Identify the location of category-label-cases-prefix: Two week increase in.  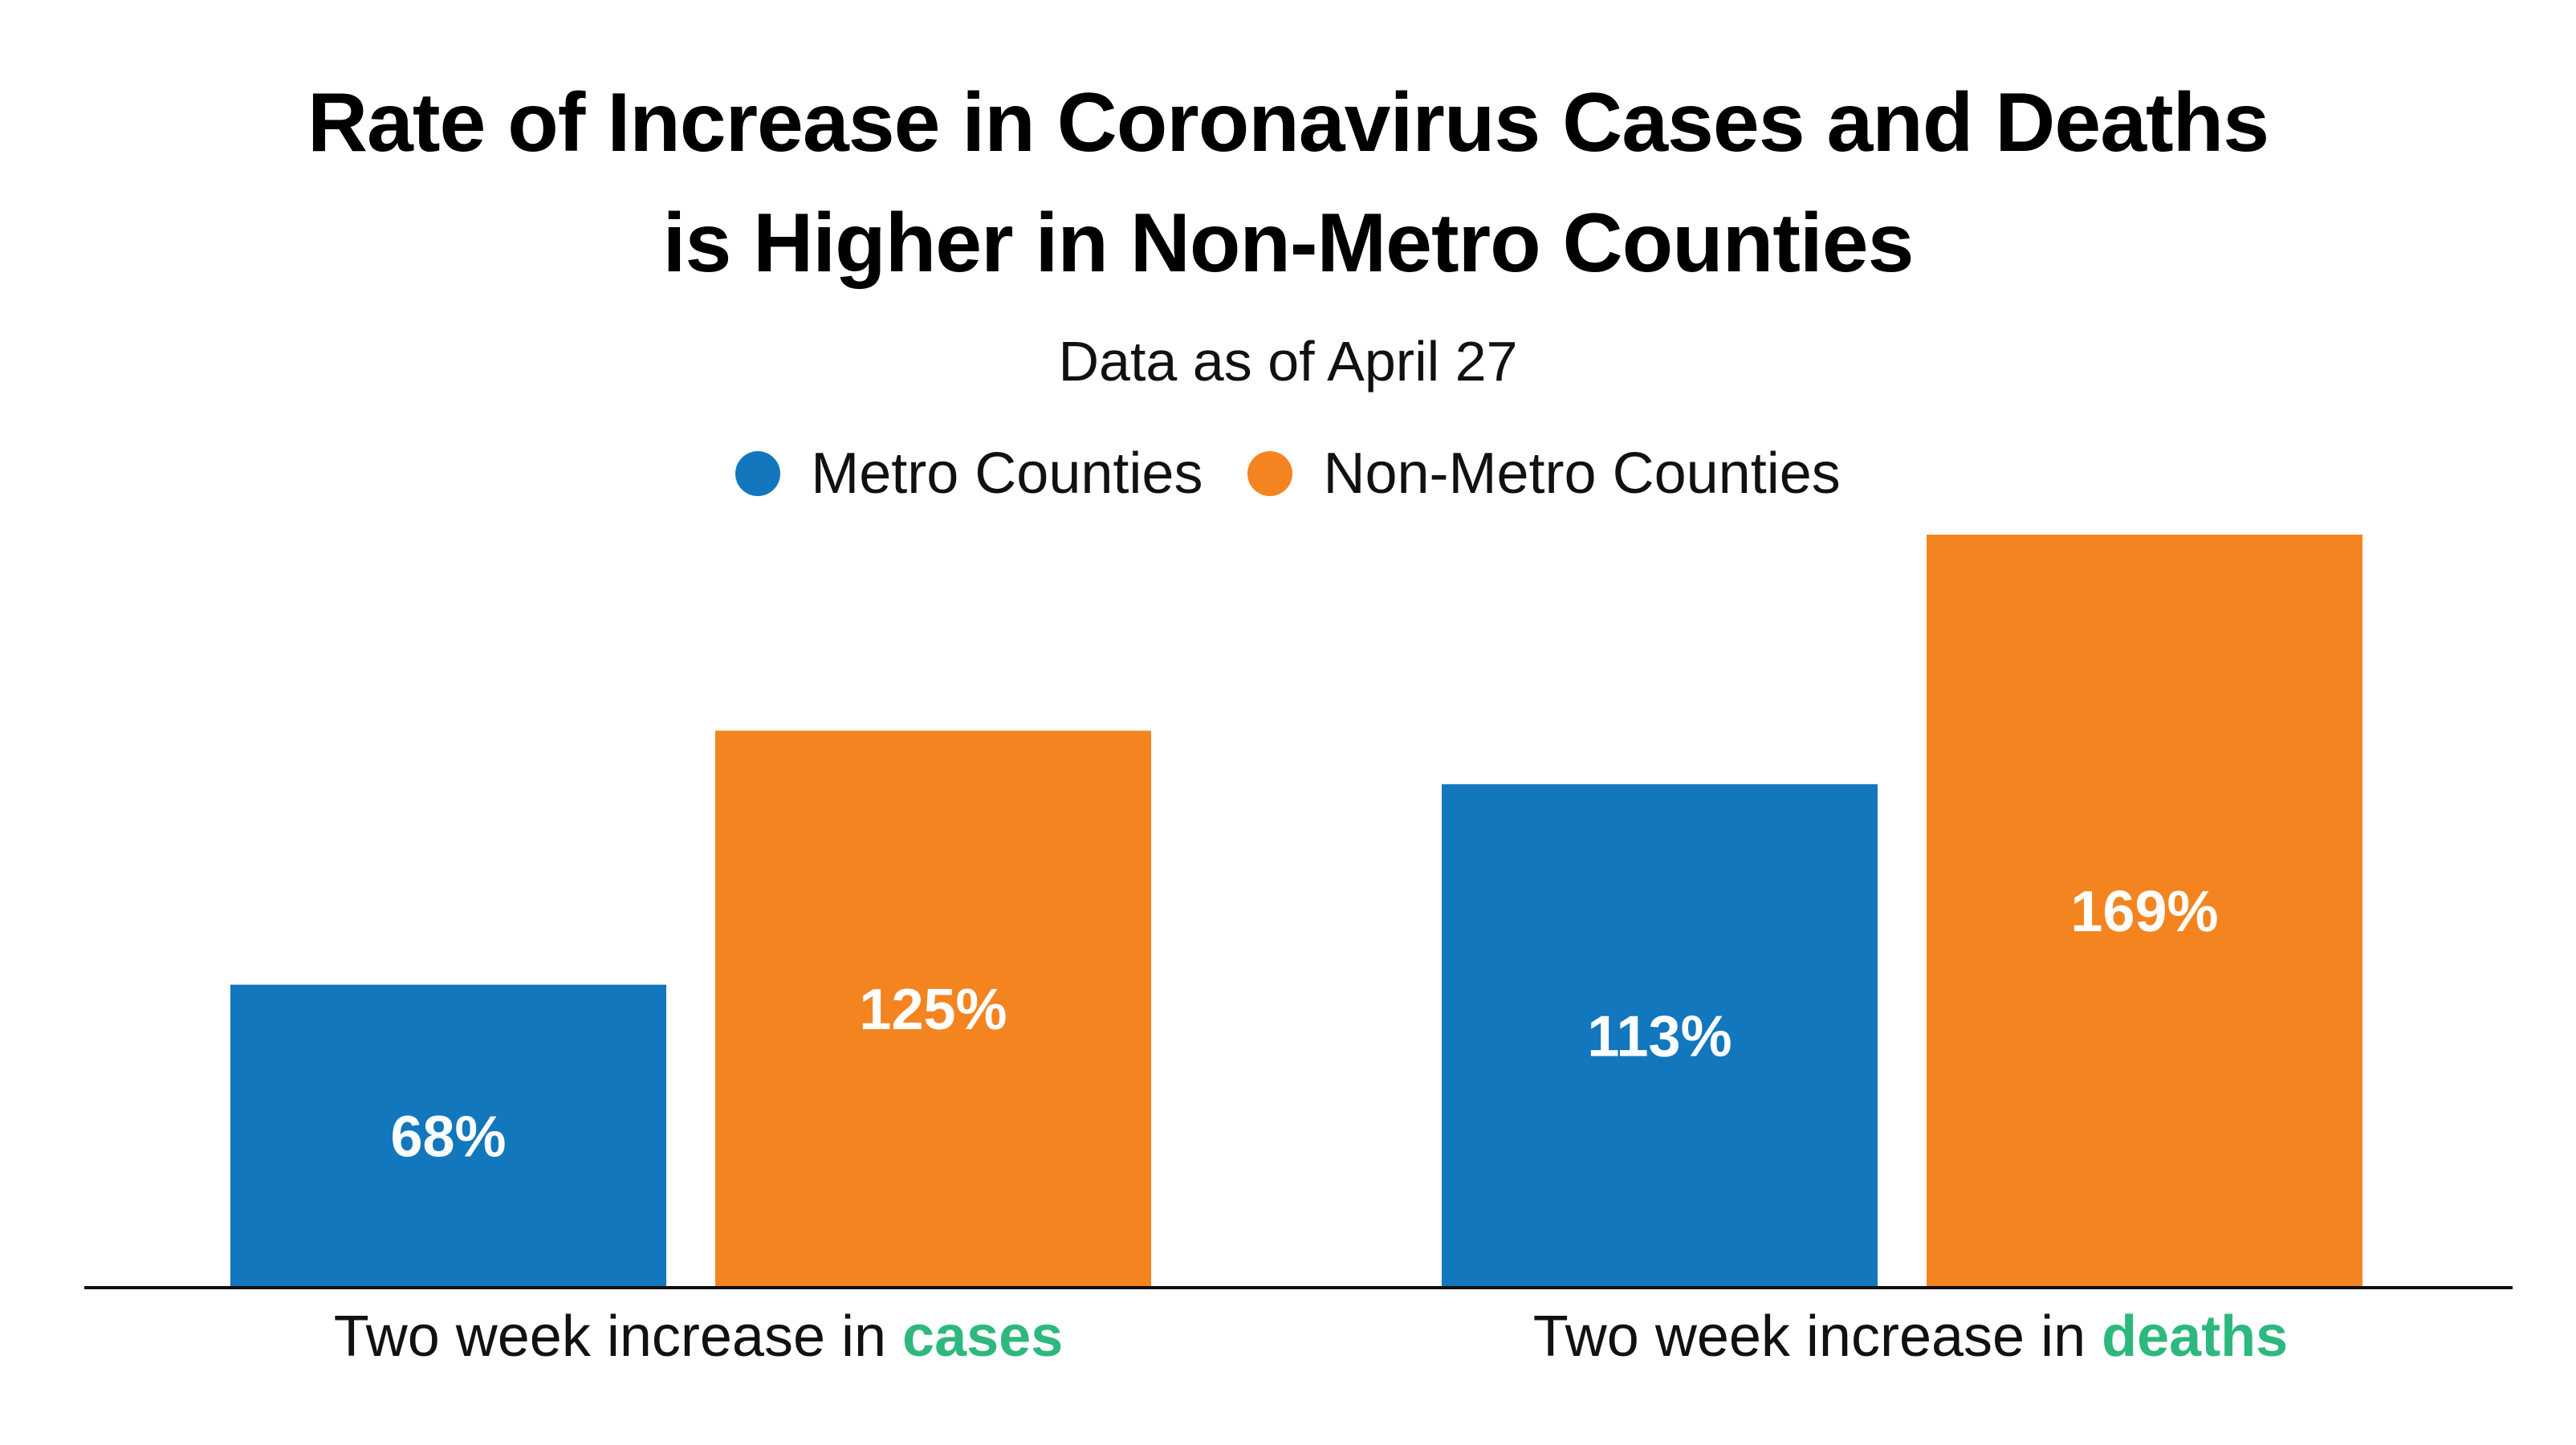
(618, 1337).